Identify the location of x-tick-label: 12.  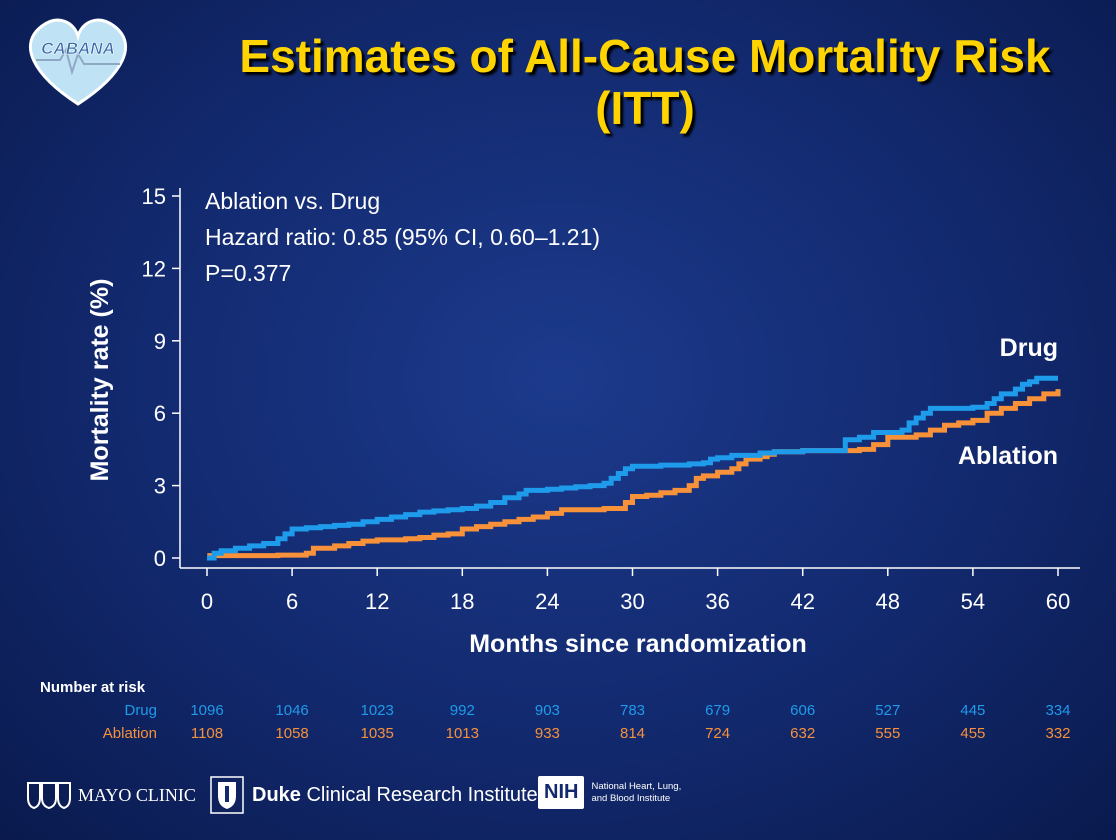
(377, 601).